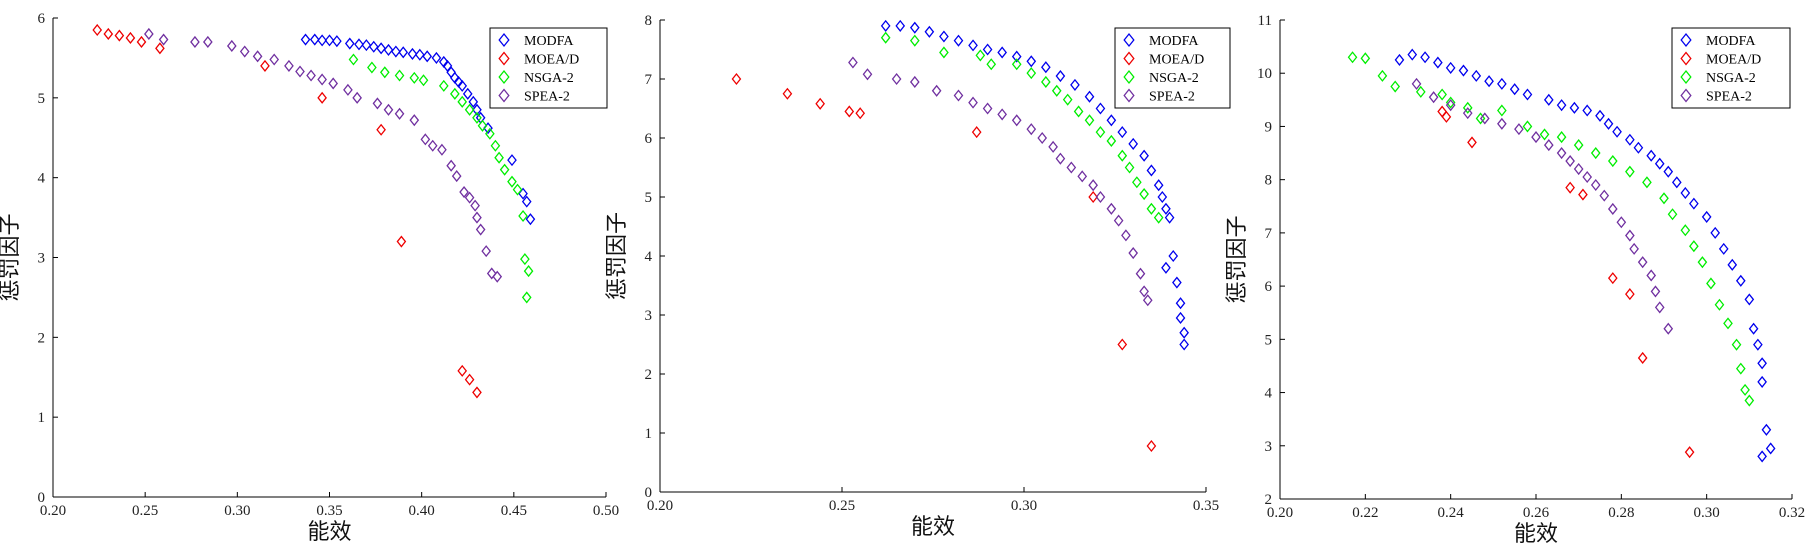  I want to click on x-tick-label: 0.28, so click(1621, 513).